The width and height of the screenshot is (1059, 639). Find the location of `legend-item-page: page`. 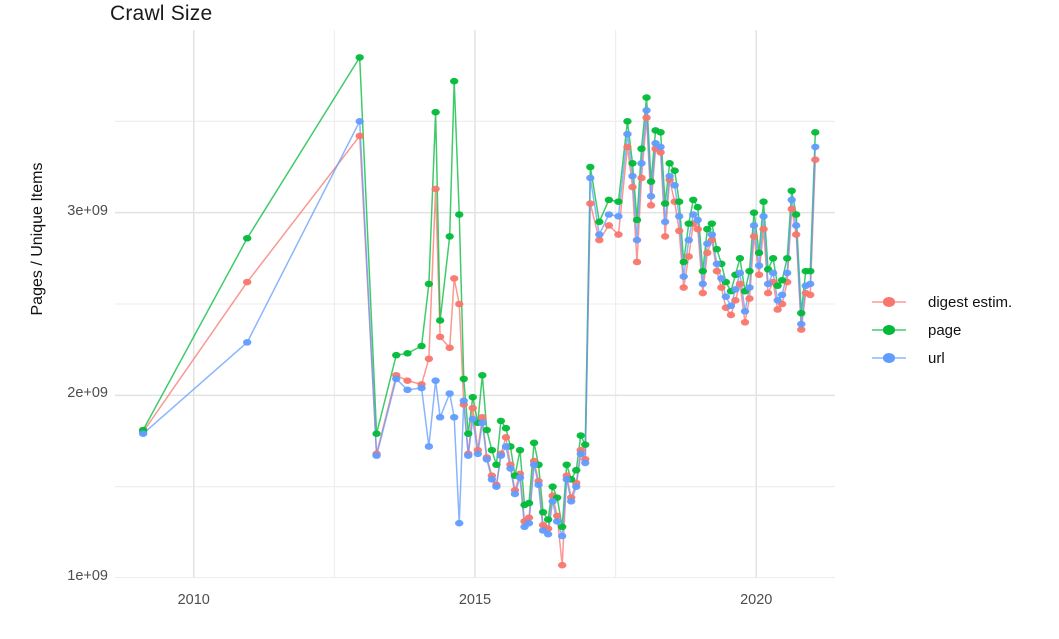

legend-item-page: page is located at coordinates (964, 330).